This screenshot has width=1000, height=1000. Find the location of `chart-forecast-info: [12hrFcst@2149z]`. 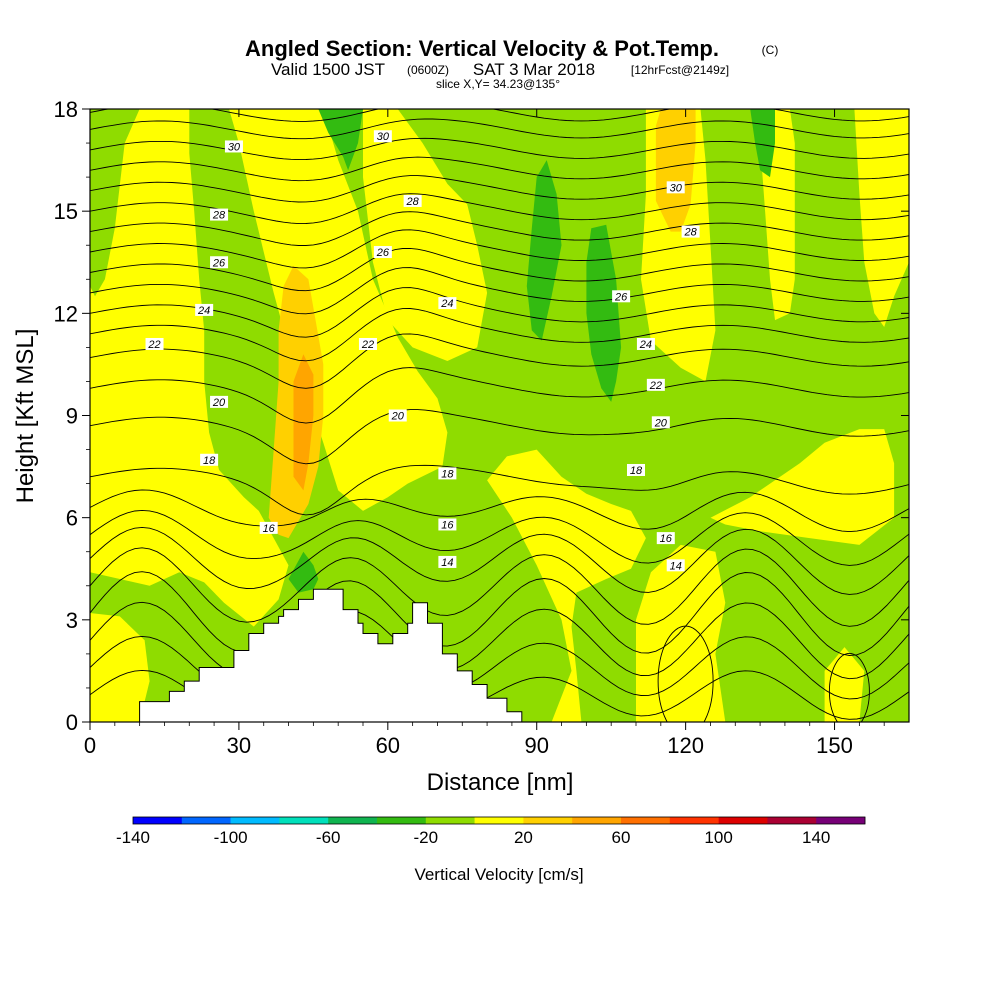

chart-forecast-info: [12hrFcst@2149z] is located at coordinates (680, 70).